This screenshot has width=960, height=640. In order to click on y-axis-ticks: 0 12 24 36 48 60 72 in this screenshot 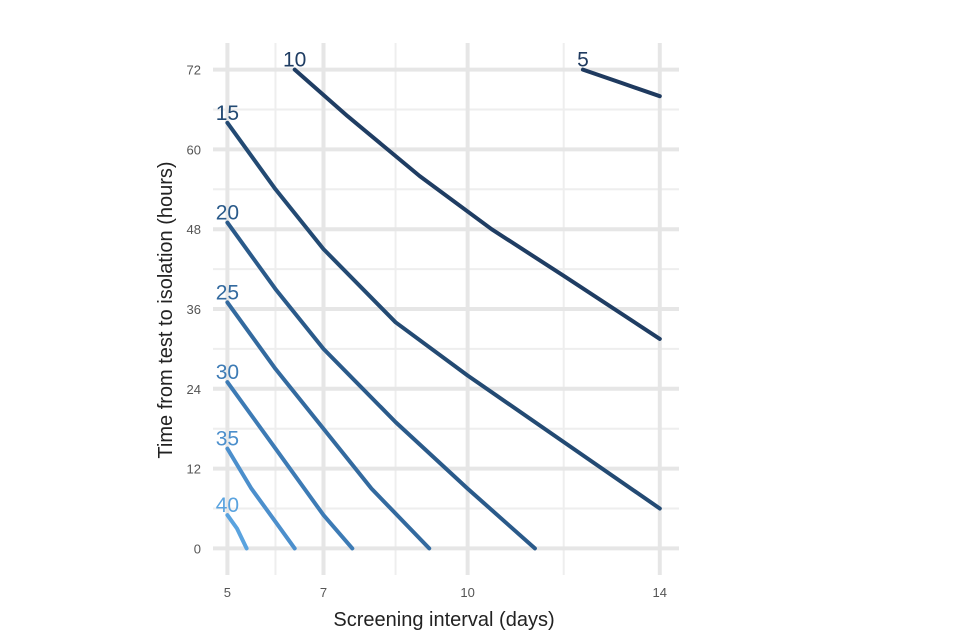, I will do `click(194, 310)`.